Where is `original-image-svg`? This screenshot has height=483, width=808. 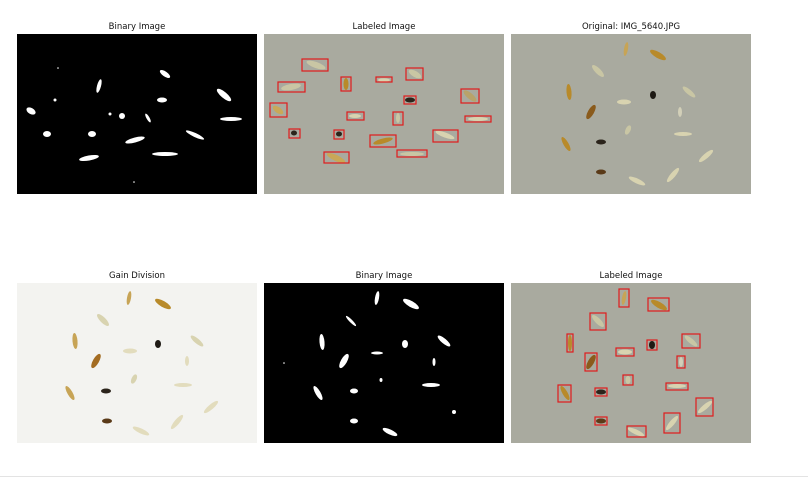
original-image-svg is located at coordinates (631, 114).